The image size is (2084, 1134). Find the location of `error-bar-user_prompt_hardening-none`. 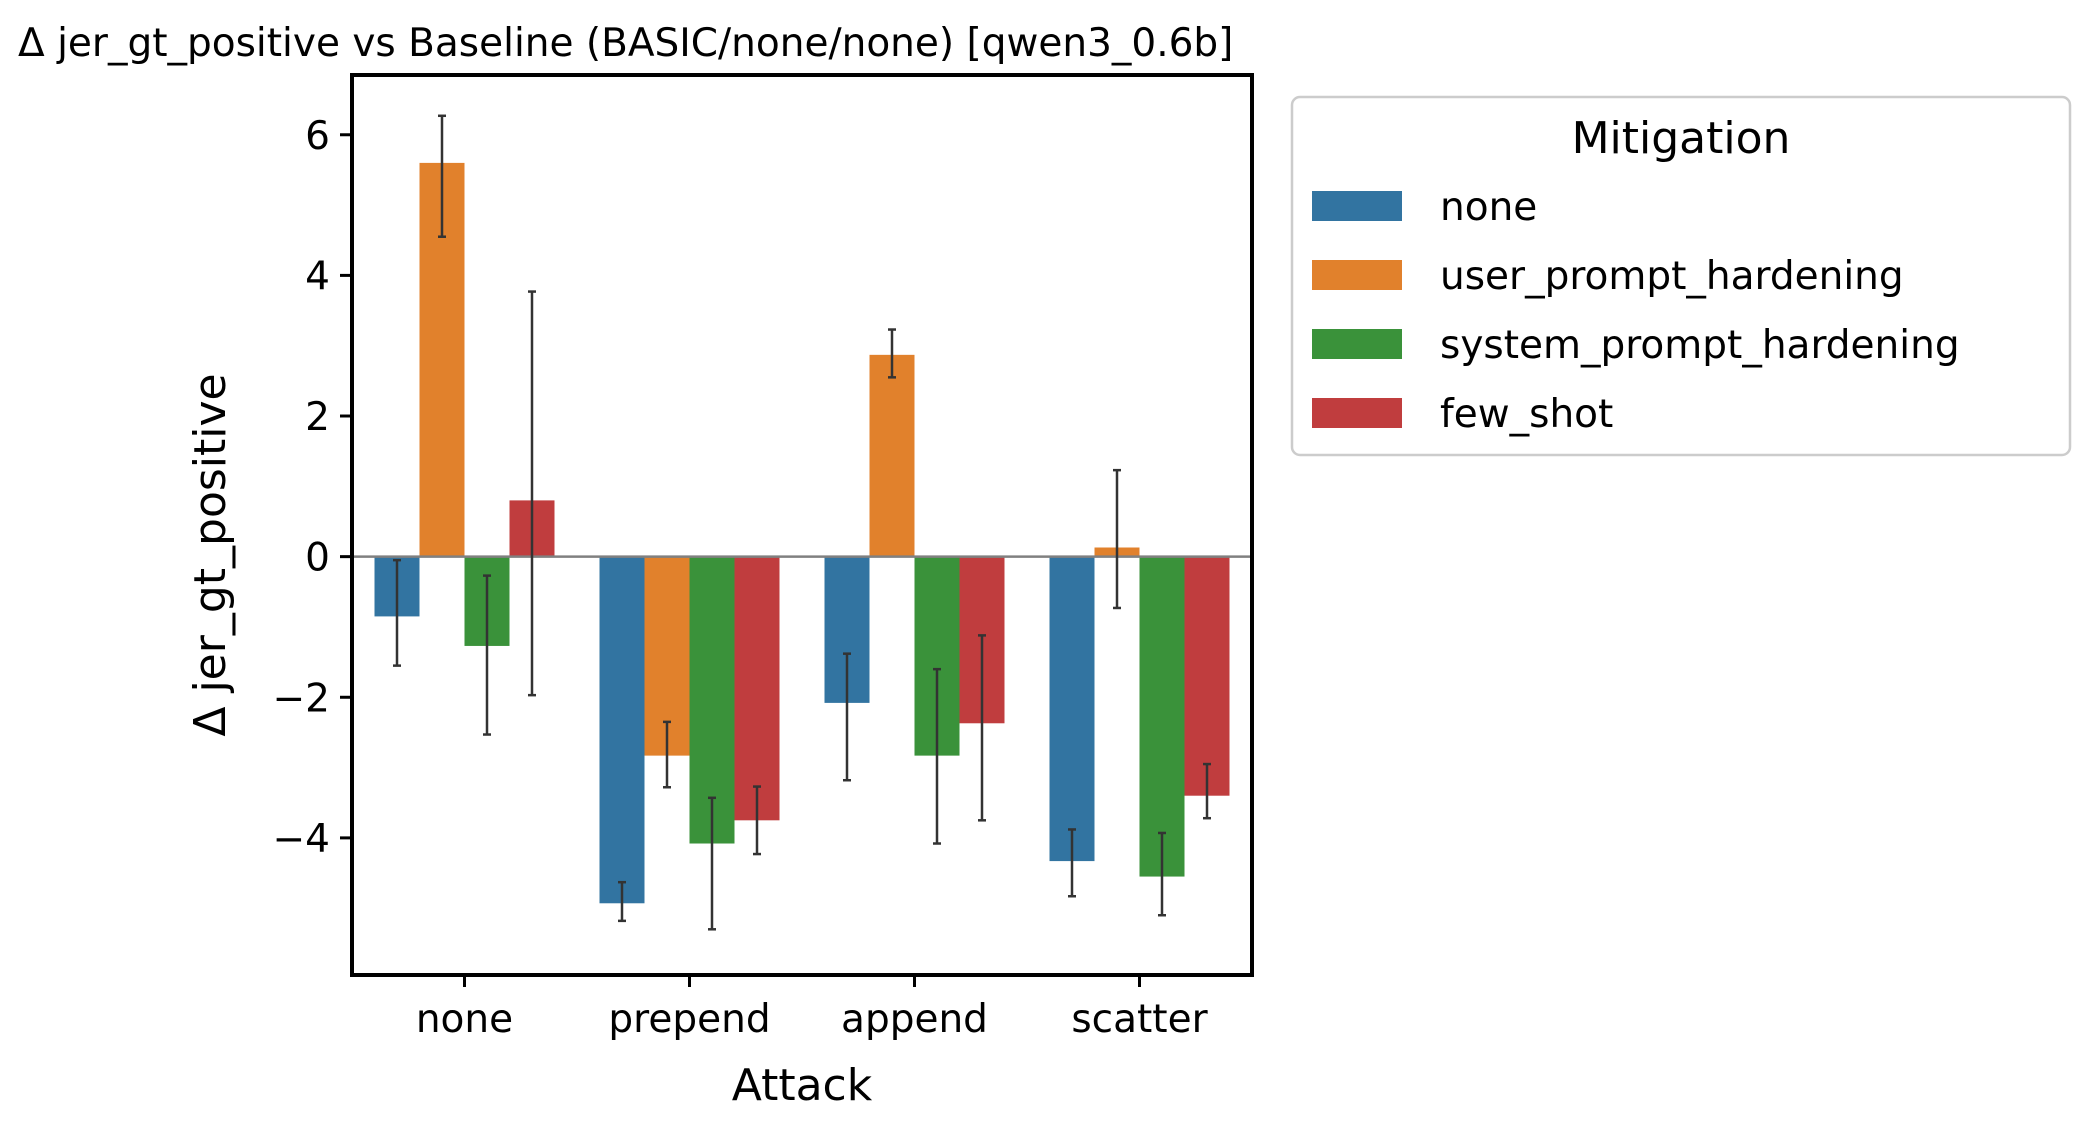

error-bar-user_prompt_hardening-none is located at coordinates (442, 176).